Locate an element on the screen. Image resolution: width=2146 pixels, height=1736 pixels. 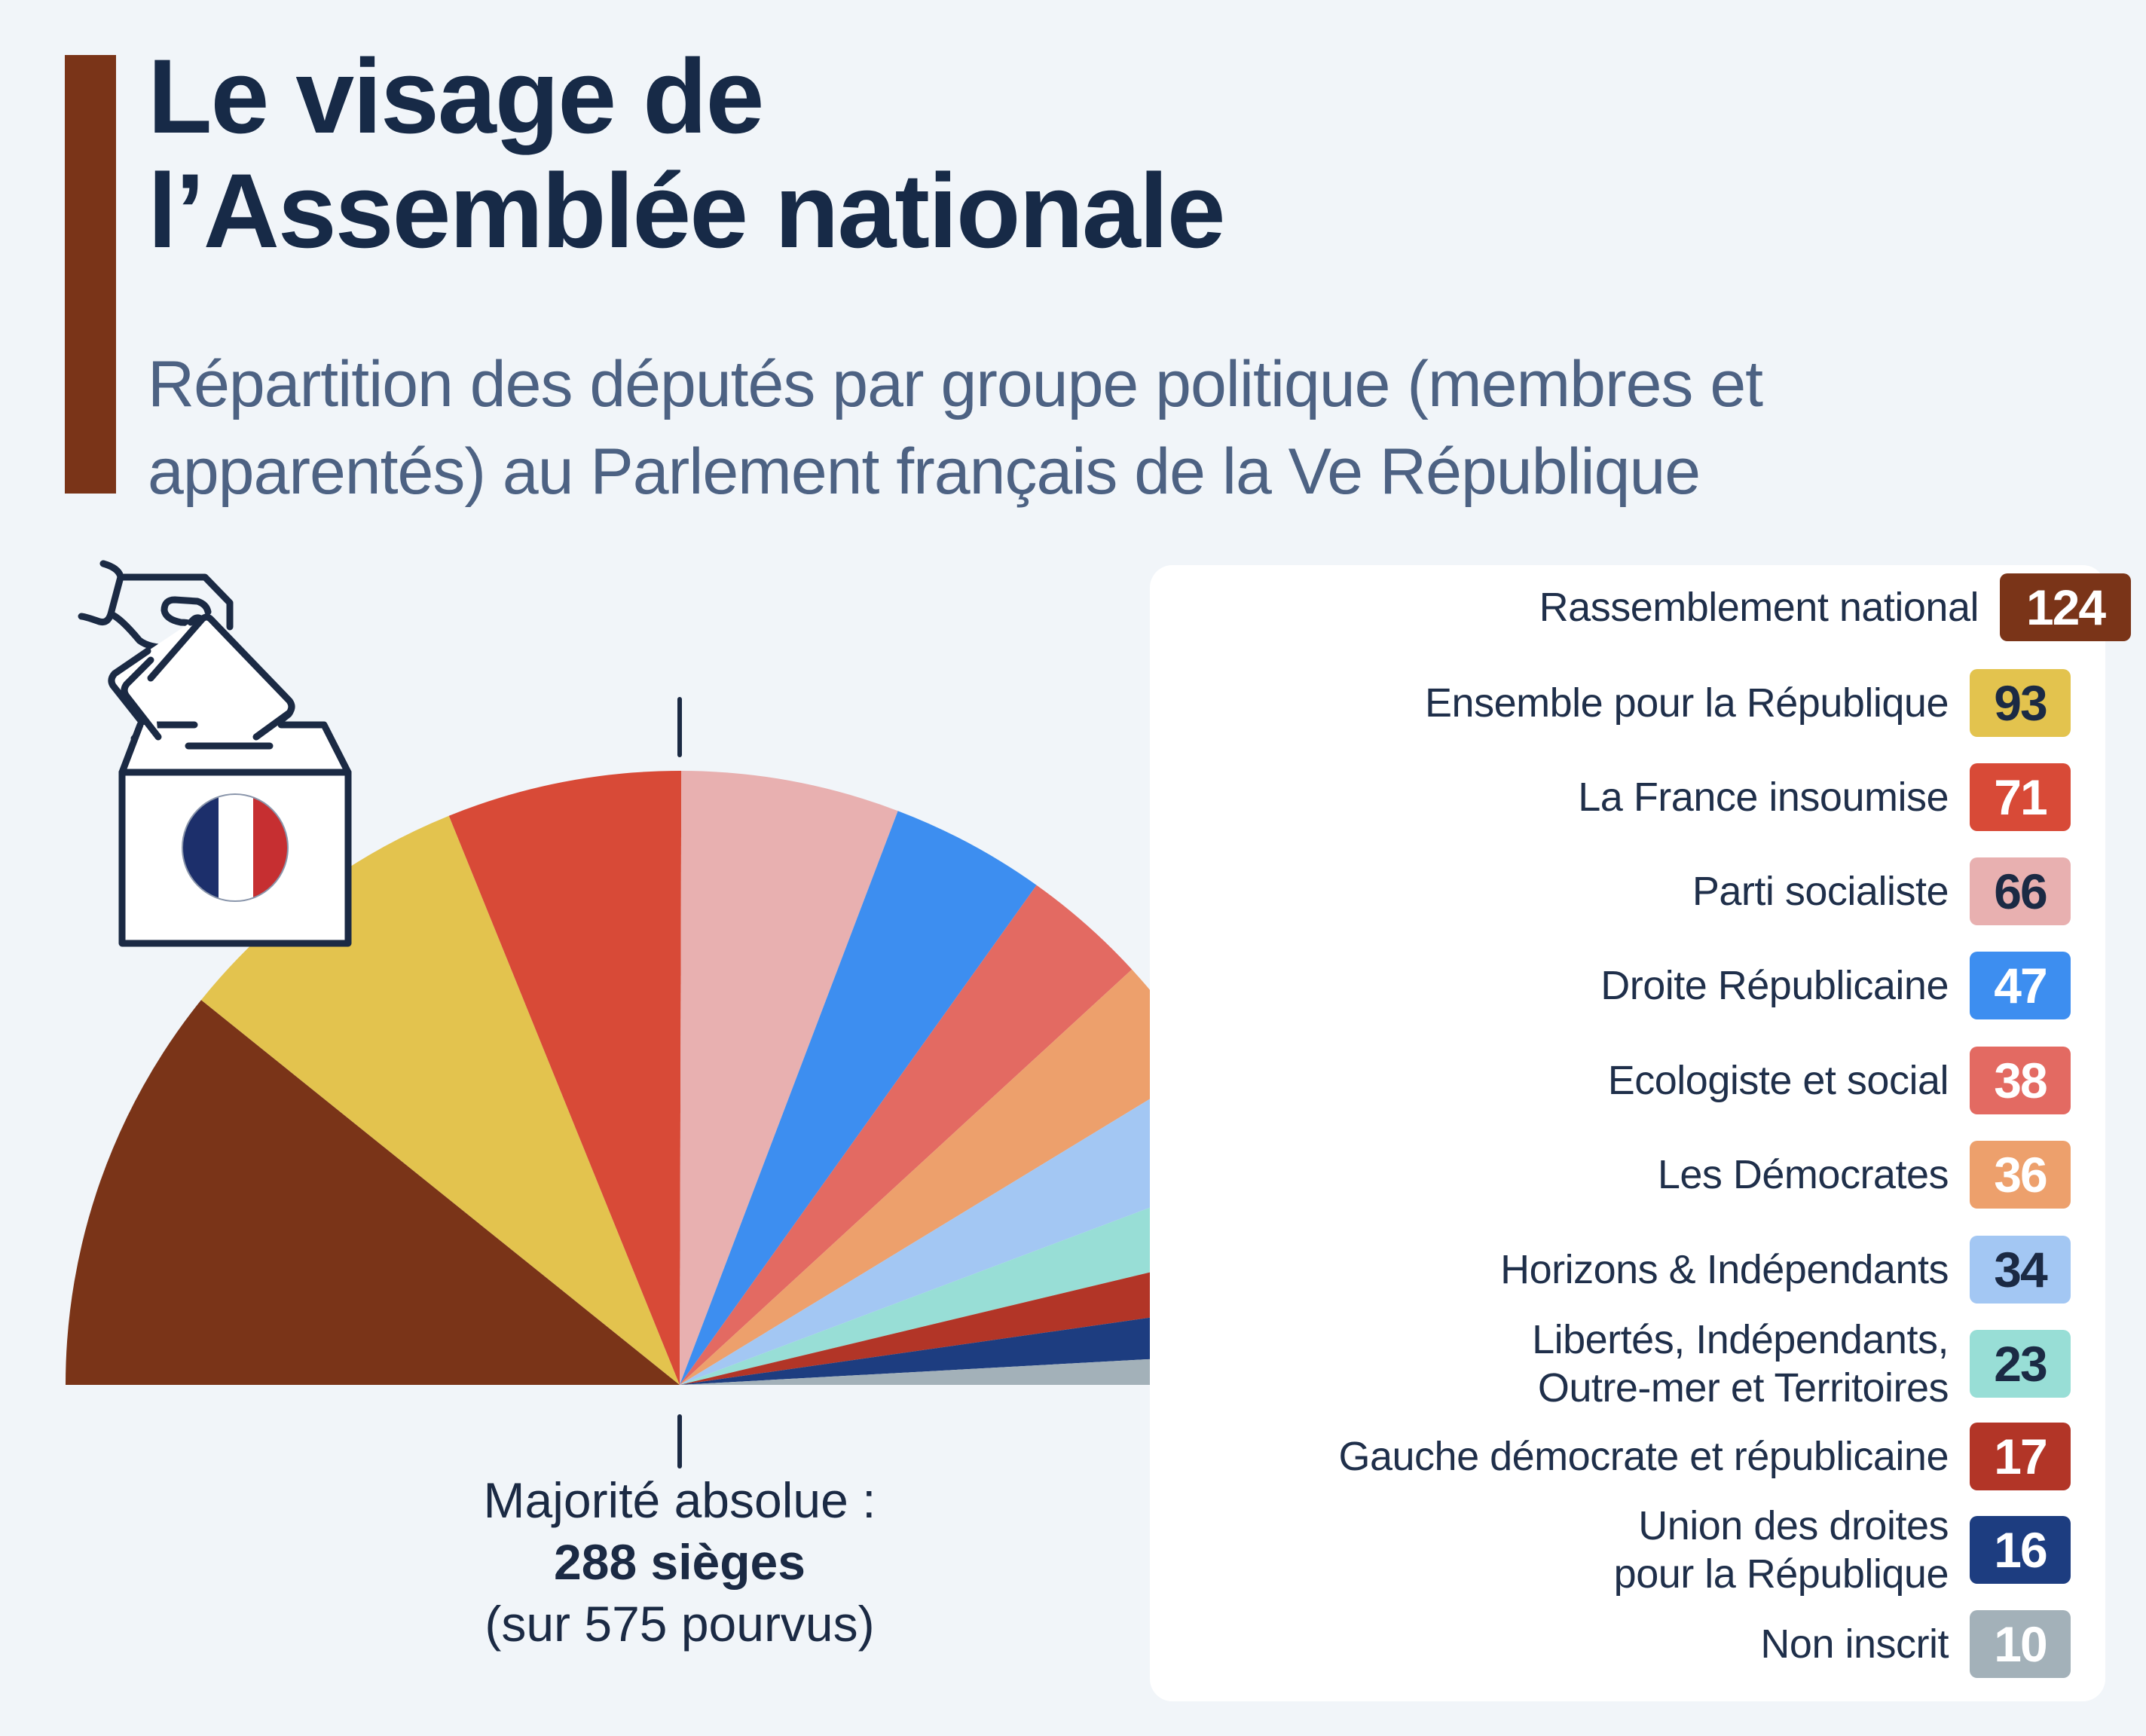
seat-count-badge: 71 is located at coordinates (2020, 797).